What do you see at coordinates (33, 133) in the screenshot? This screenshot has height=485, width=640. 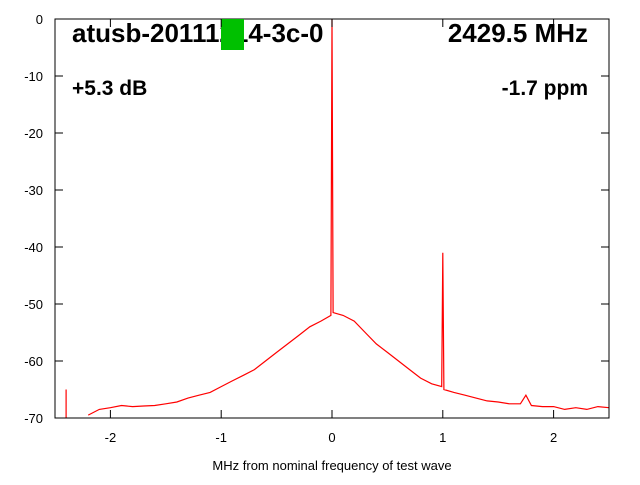 I see `y-tick-label: -20` at bounding box center [33, 133].